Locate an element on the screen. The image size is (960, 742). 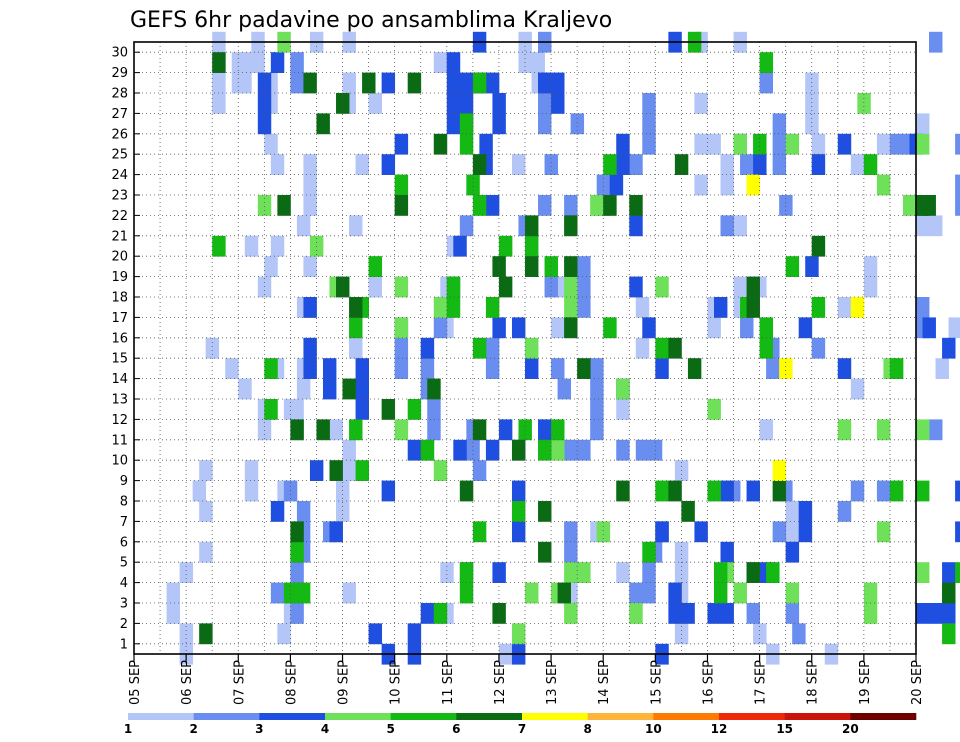
legend-label: 1 is located at coordinates (128, 729).